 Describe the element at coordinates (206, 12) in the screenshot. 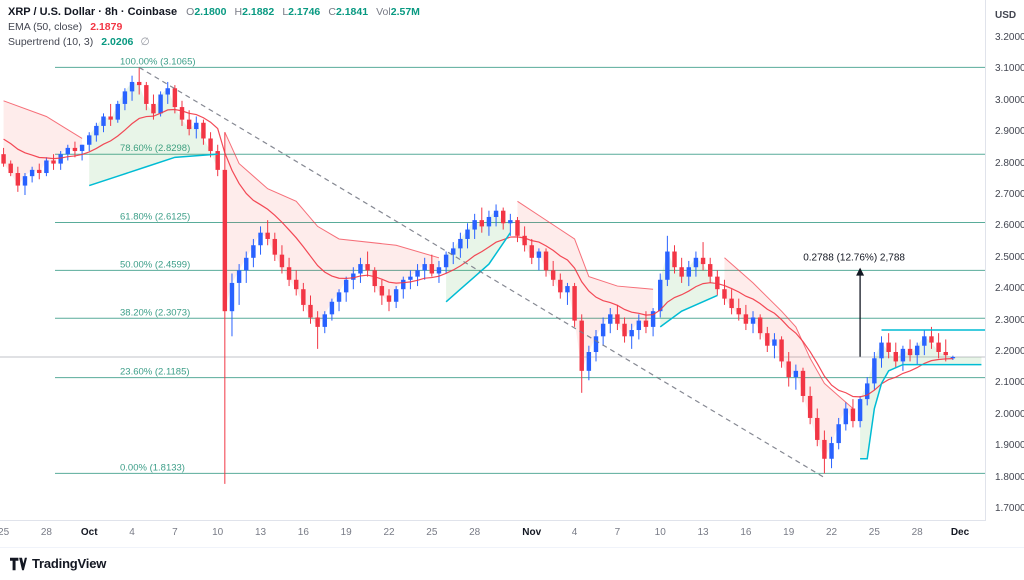

I see `ohlc-open: O2.1800` at that location.